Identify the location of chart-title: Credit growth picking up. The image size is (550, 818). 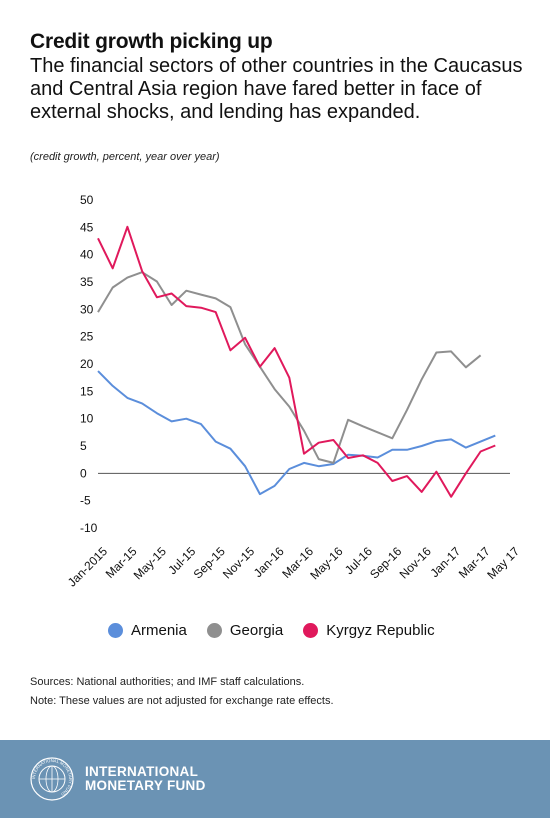
(151, 41).